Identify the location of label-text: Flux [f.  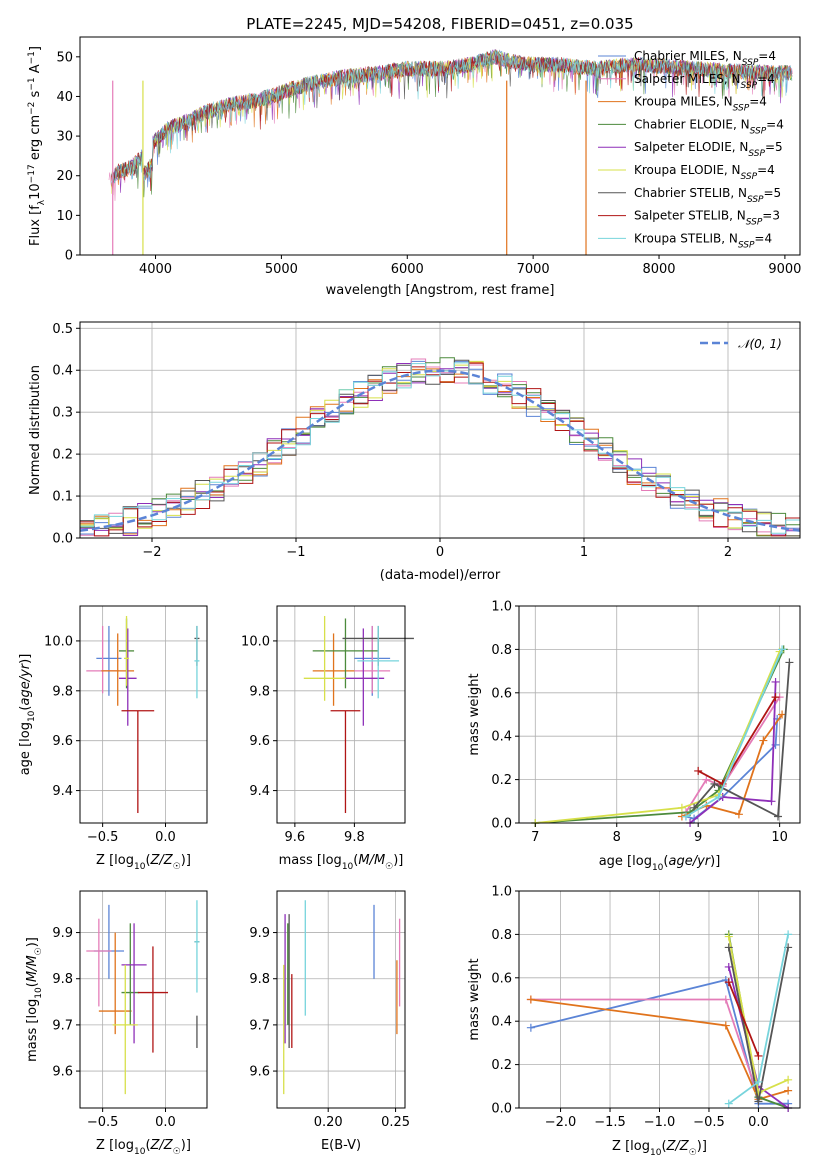
(35, 225).